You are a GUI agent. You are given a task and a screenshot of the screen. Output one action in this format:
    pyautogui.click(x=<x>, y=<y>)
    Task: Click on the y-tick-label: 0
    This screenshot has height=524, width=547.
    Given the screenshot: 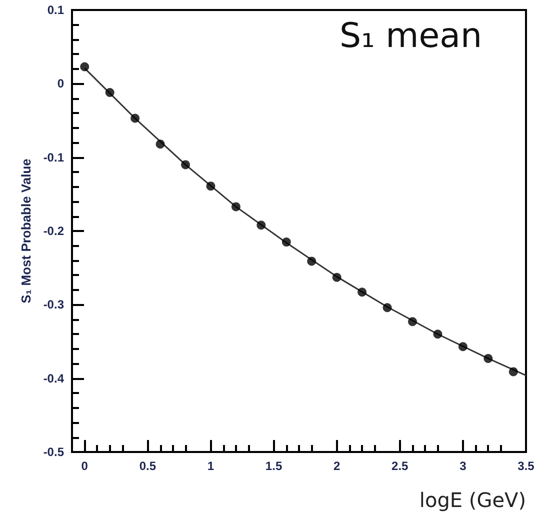 What is the action you would take?
    pyautogui.click(x=60, y=83)
    